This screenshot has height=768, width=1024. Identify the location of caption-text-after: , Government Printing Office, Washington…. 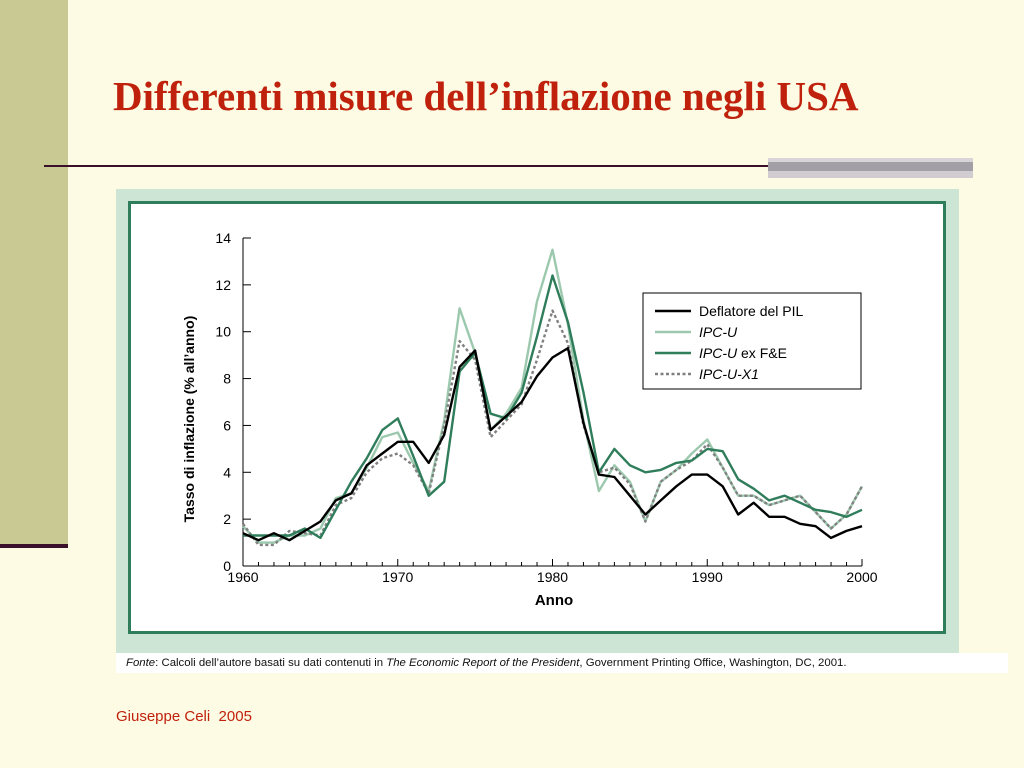
(713, 663).